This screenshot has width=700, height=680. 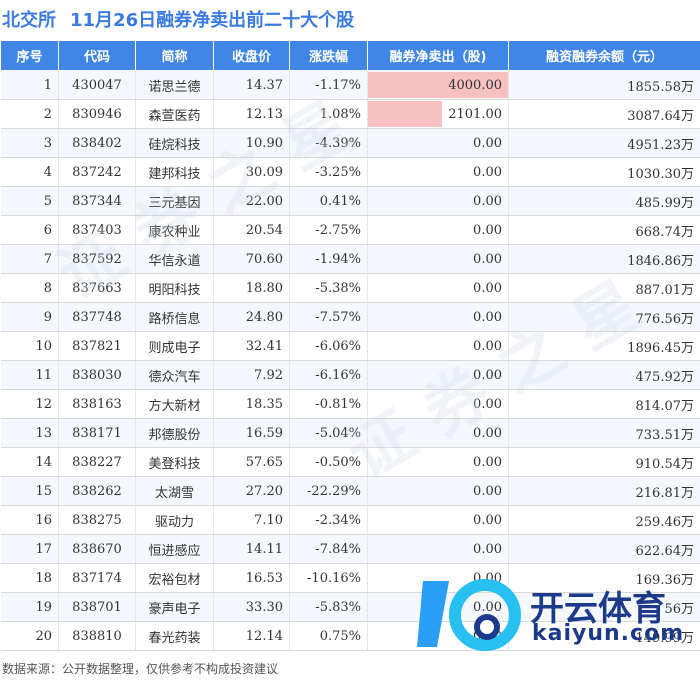 I want to click on col-header-code: 代码, so click(x=97, y=55).